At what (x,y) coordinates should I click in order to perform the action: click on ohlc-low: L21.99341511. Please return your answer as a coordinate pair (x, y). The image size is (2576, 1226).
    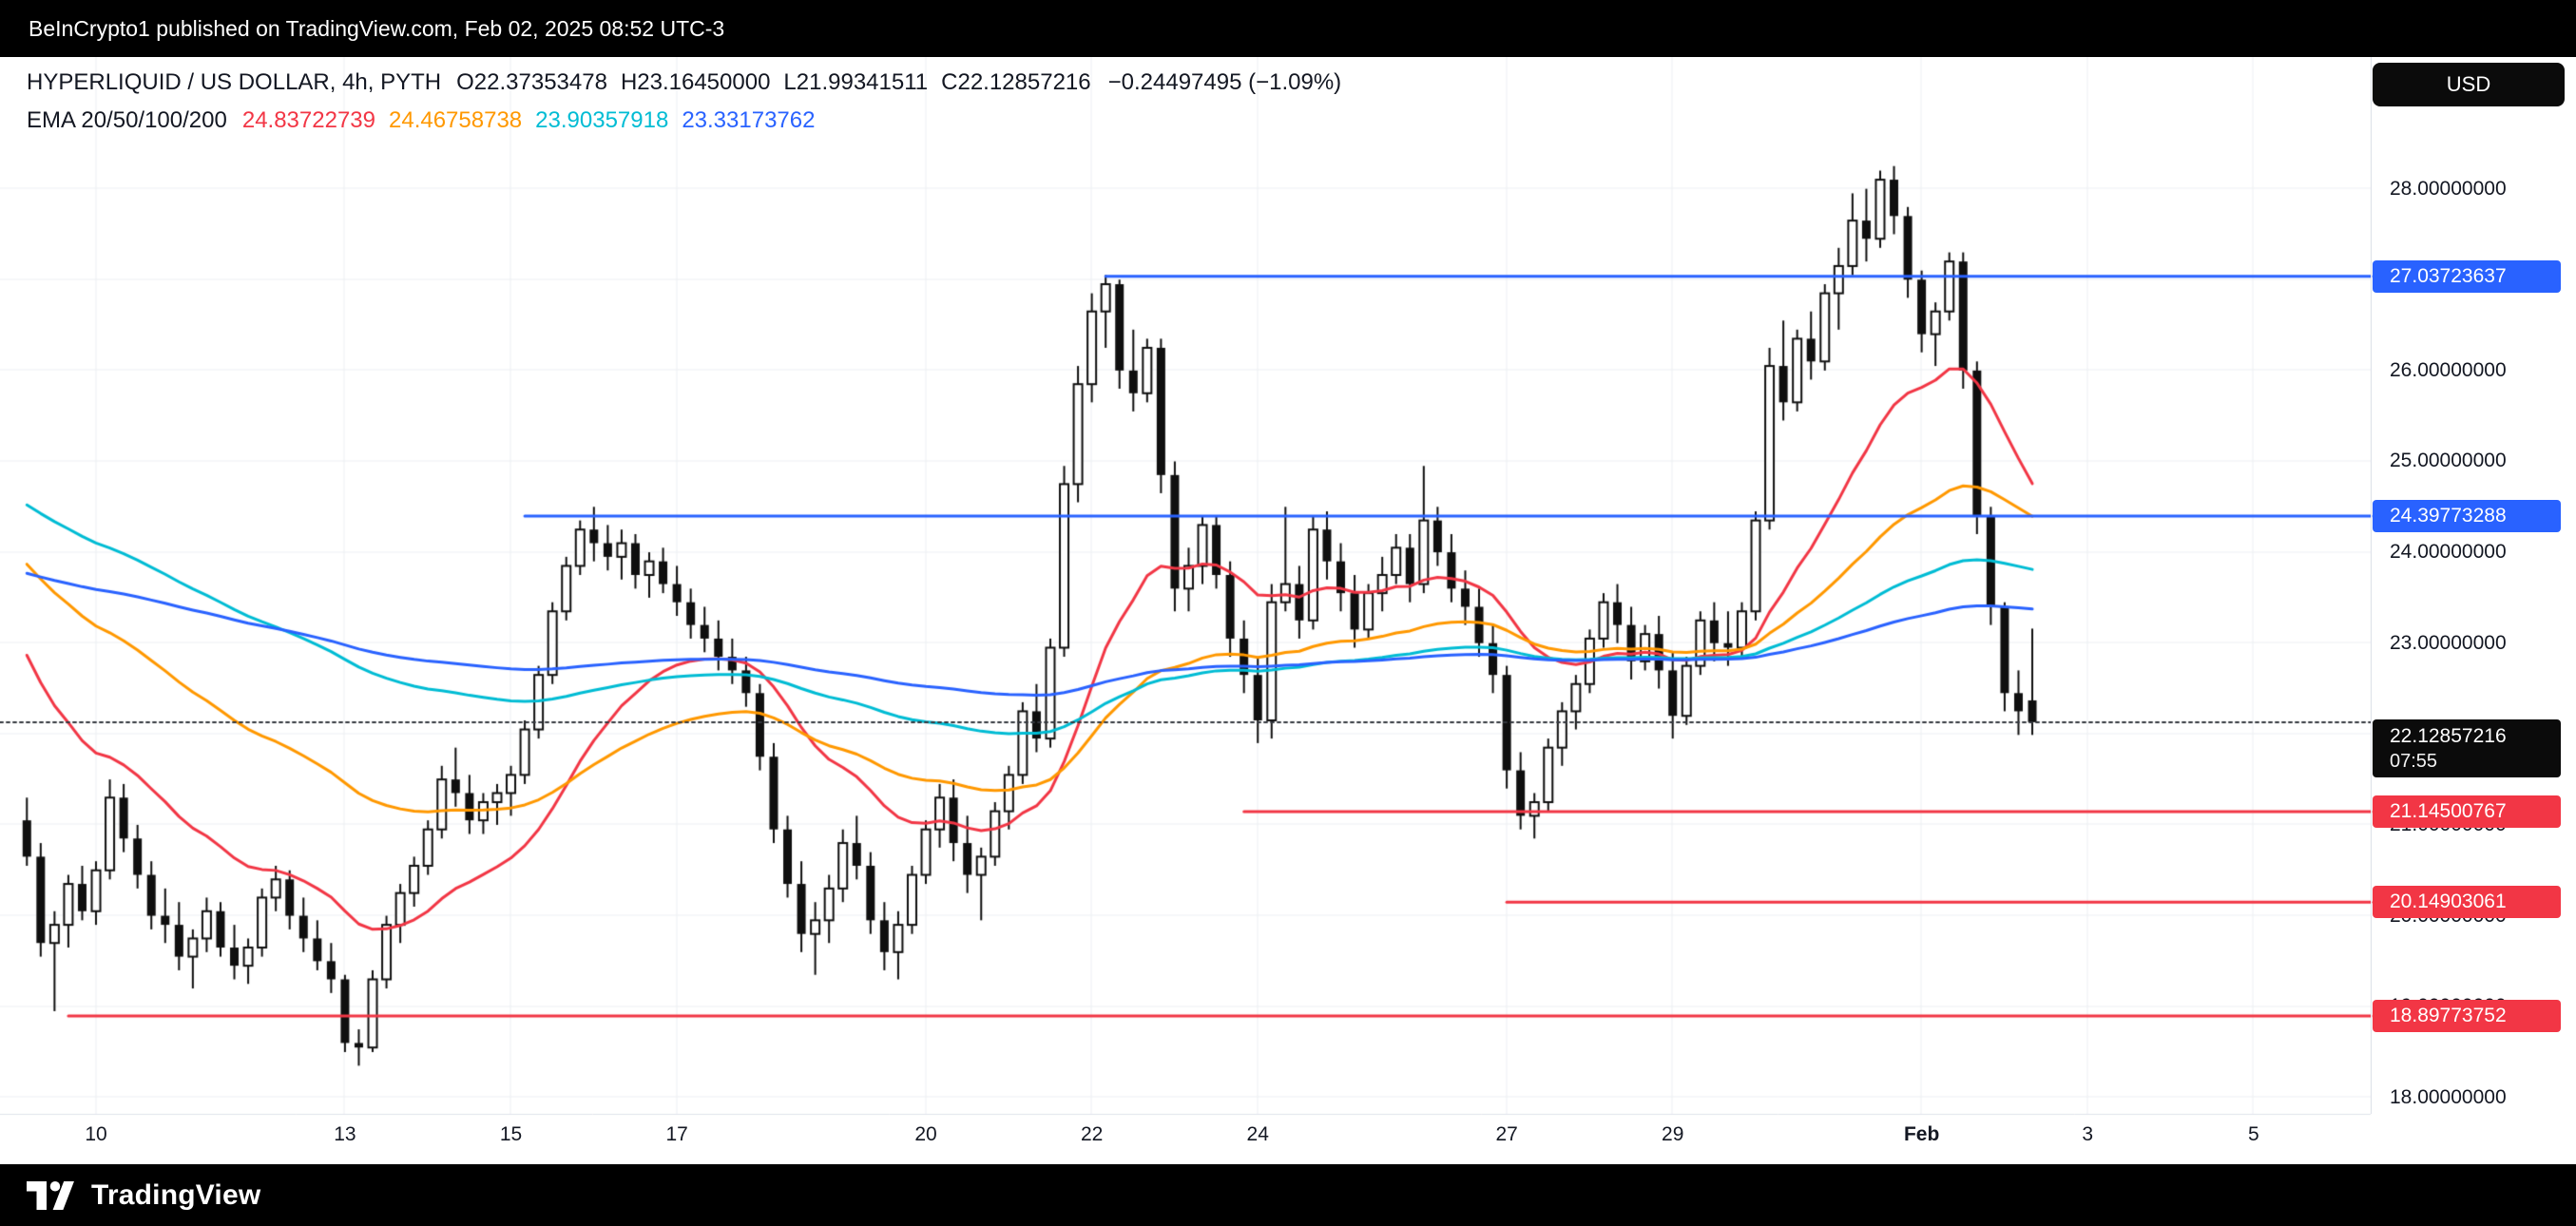
    Looking at the image, I should click on (856, 82).